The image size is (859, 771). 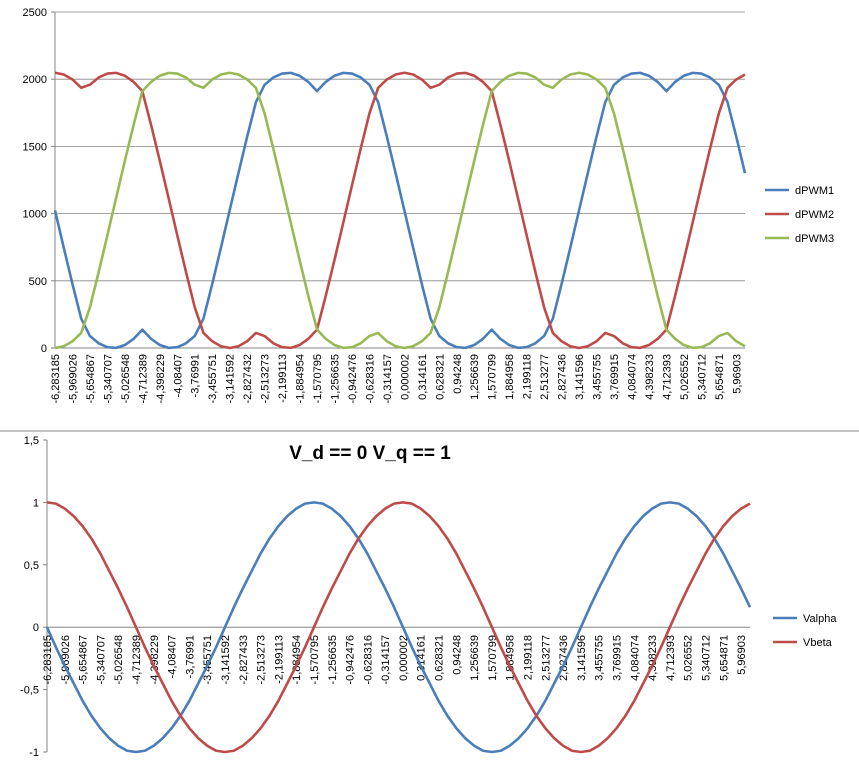 I want to click on legend-label: dPWM3, so click(x=814, y=239).